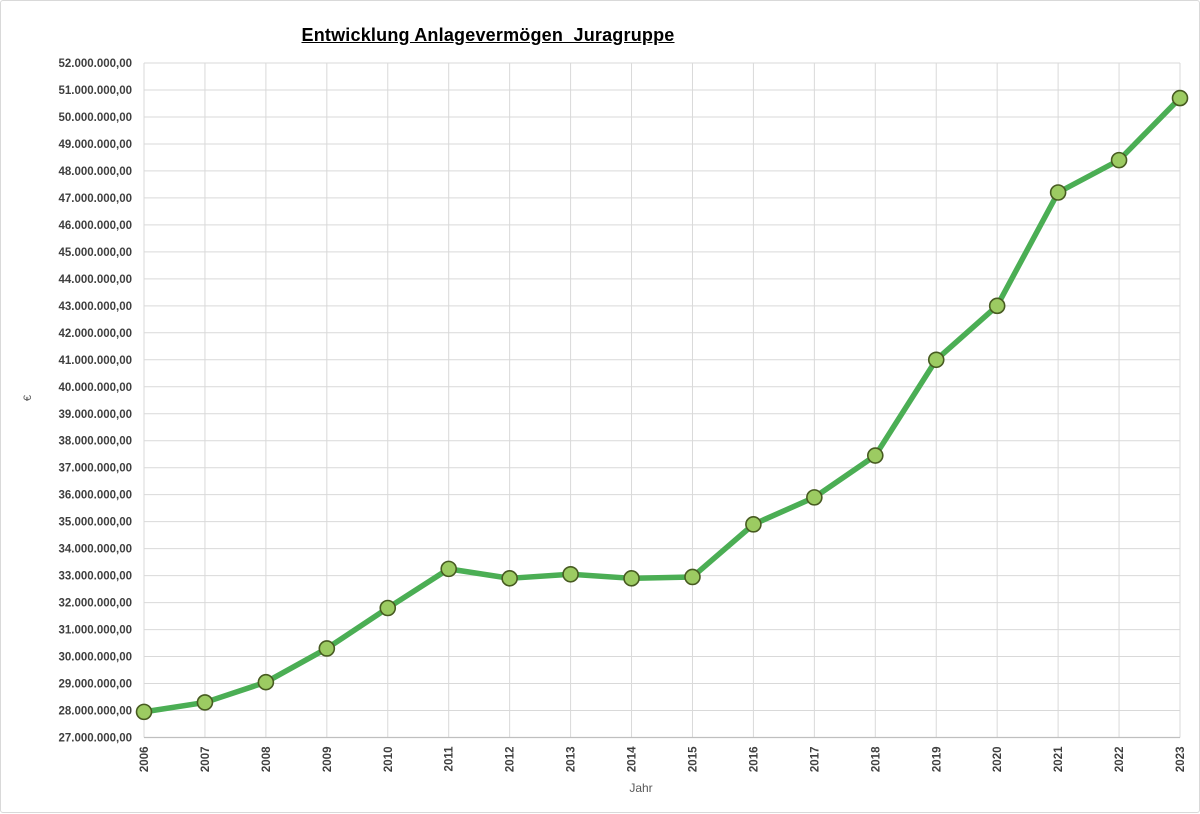 The width and height of the screenshot is (1200, 814). Describe the element at coordinates (1120, 760) in the screenshot. I see `x-tick-label: 2022` at that location.